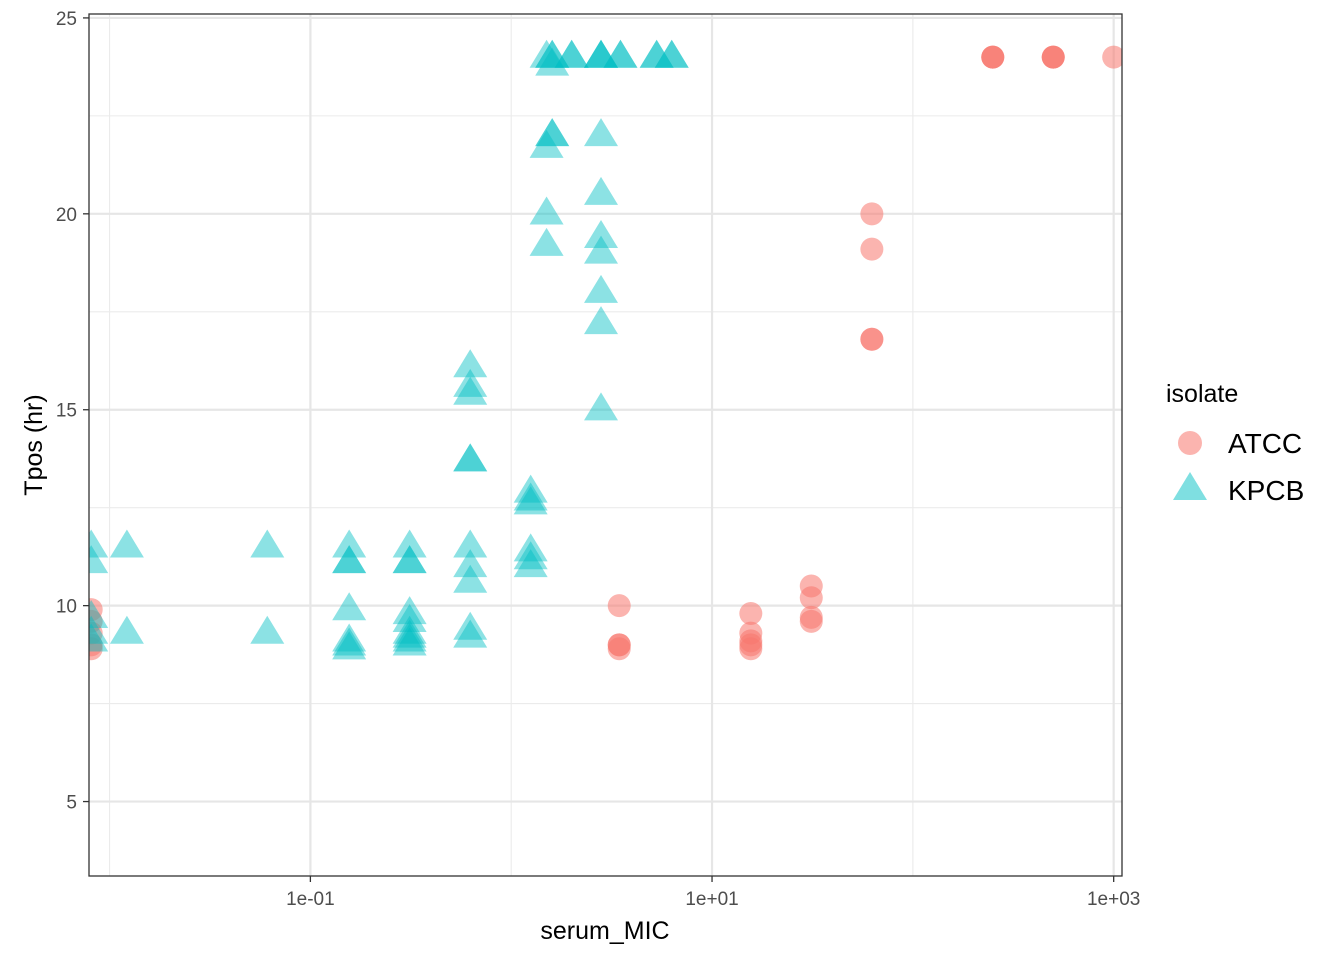 The width and height of the screenshot is (1344, 960). I want to click on legend-label-atcc: ATCC, so click(1265, 443).